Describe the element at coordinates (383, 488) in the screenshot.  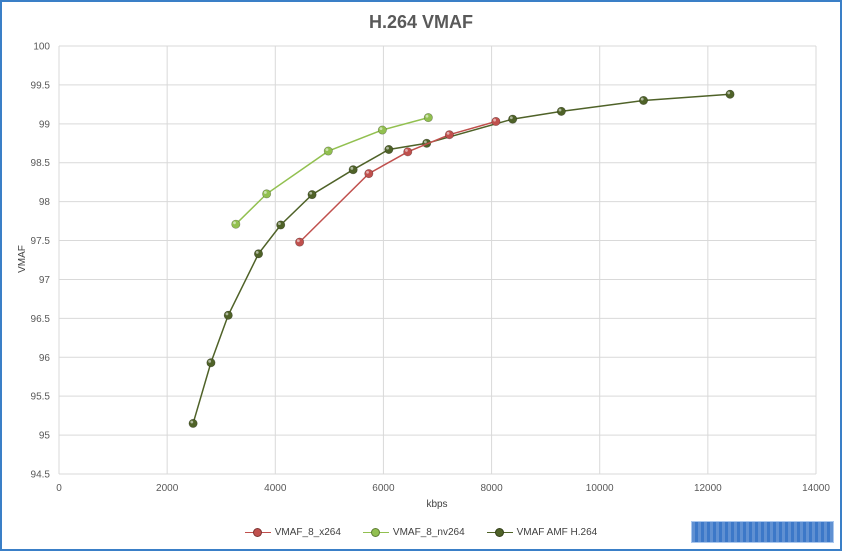
I see `x-tick-label: 6000` at that location.